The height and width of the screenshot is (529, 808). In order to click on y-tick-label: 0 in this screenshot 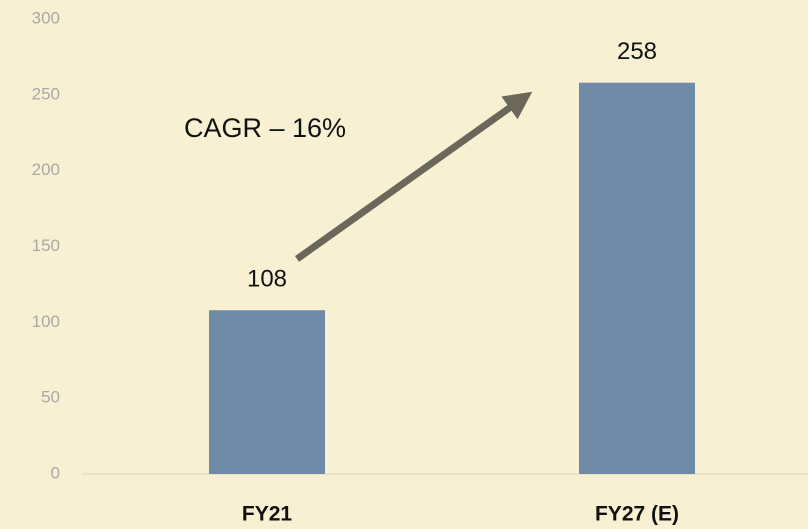, I will do `click(55, 472)`.